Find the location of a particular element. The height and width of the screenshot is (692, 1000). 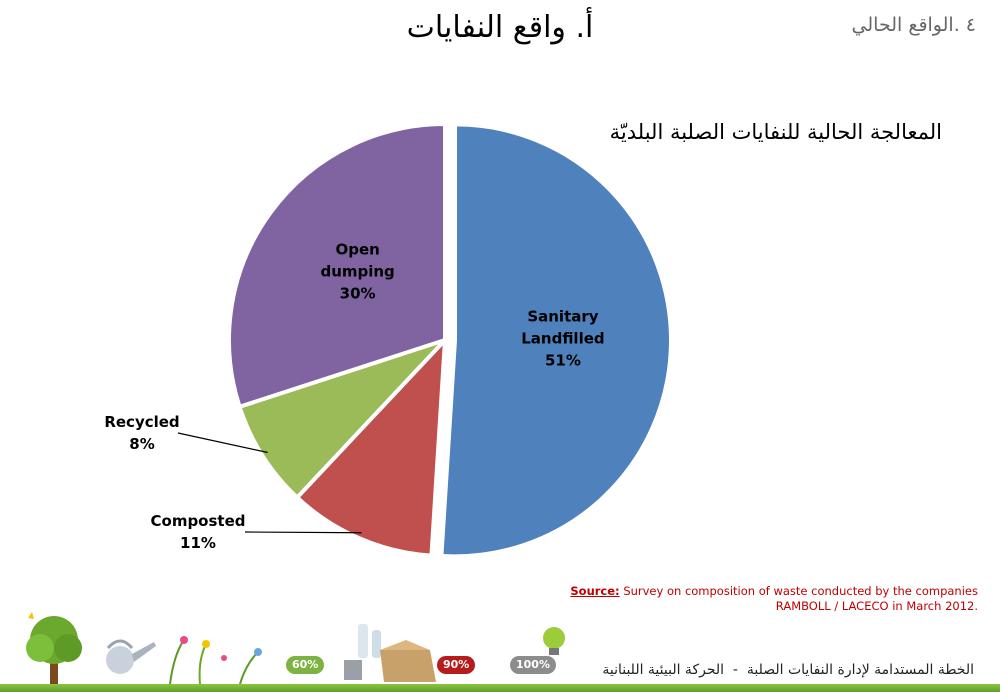

leader-line-composted is located at coordinates (303, 532).